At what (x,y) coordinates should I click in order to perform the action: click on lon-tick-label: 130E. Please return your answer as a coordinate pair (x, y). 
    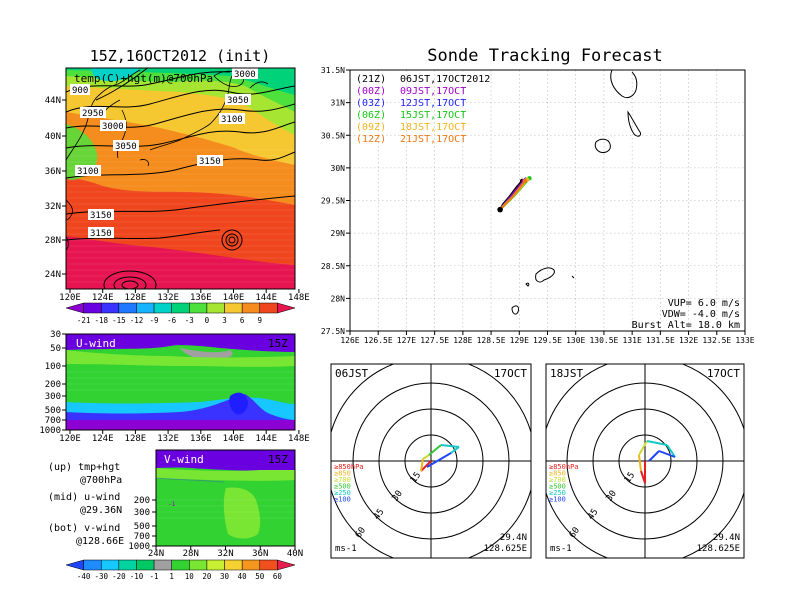
    Looking at the image, I should click on (575, 340).